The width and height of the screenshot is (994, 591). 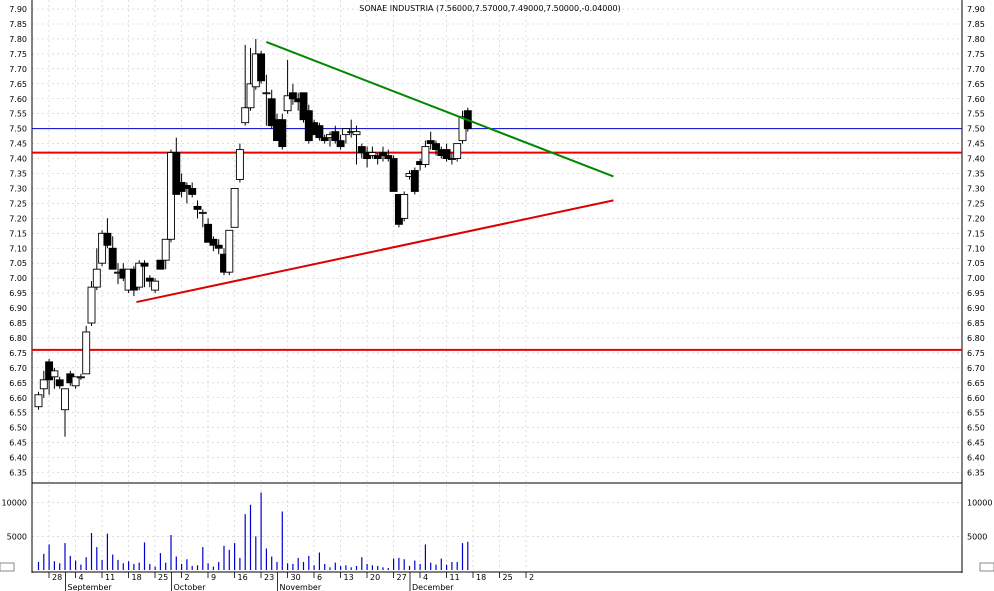 What do you see at coordinates (976, 398) in the screenshot?
I see `price-tick-right: 6.60` at bounding box center [976, 398].